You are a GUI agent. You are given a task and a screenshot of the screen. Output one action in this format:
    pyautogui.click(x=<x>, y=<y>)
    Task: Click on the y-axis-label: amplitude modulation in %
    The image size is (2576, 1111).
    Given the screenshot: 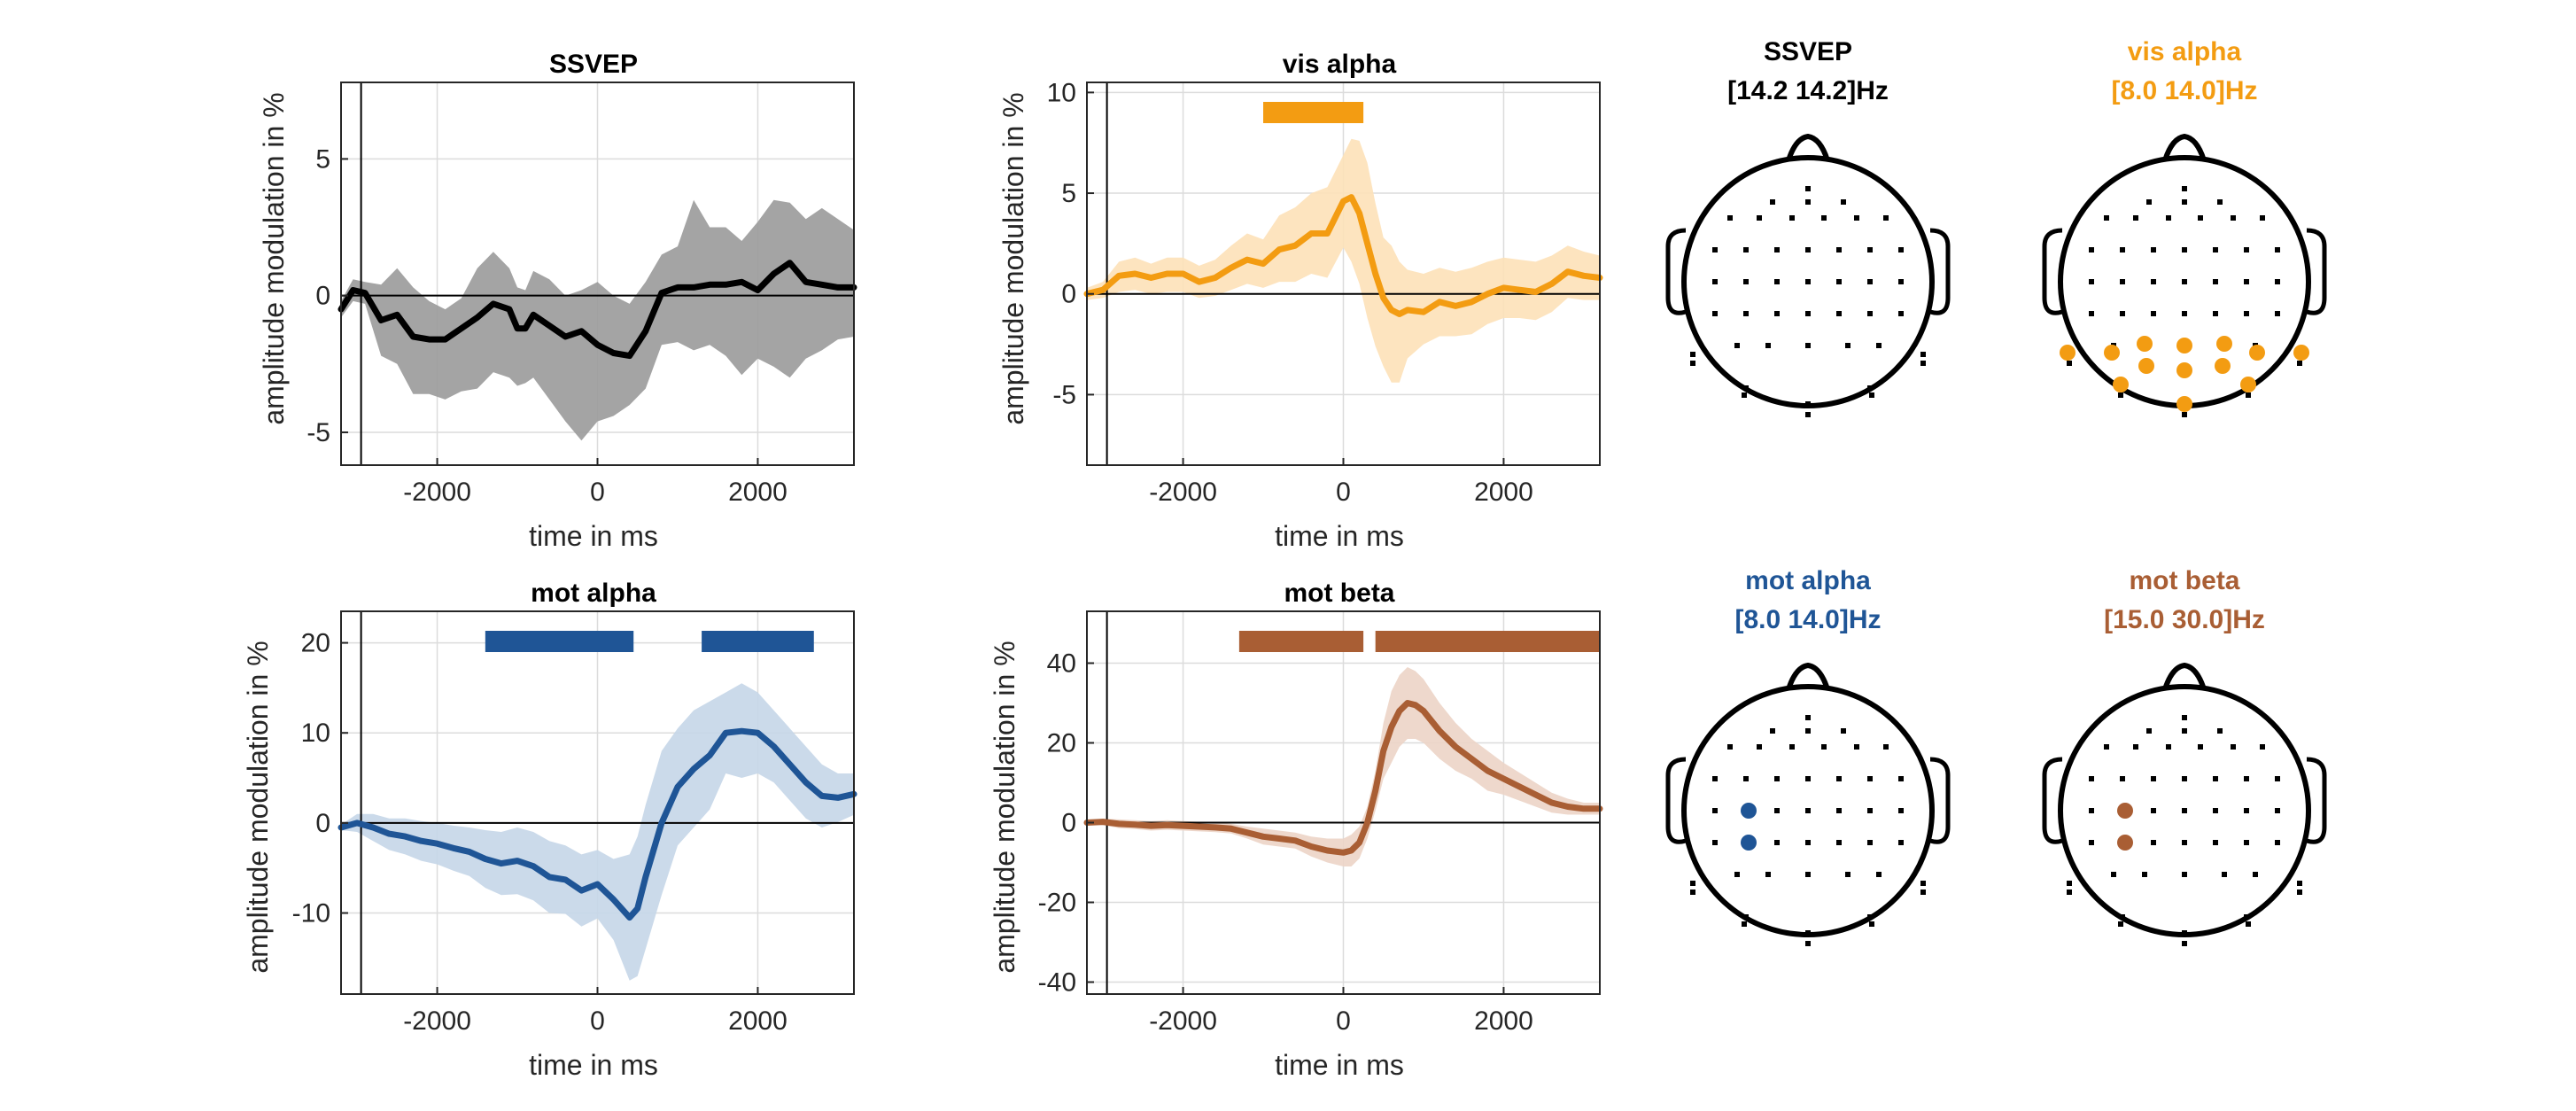 What is the action you would take?
    pyautogui.click(x=1004, y=807)
    